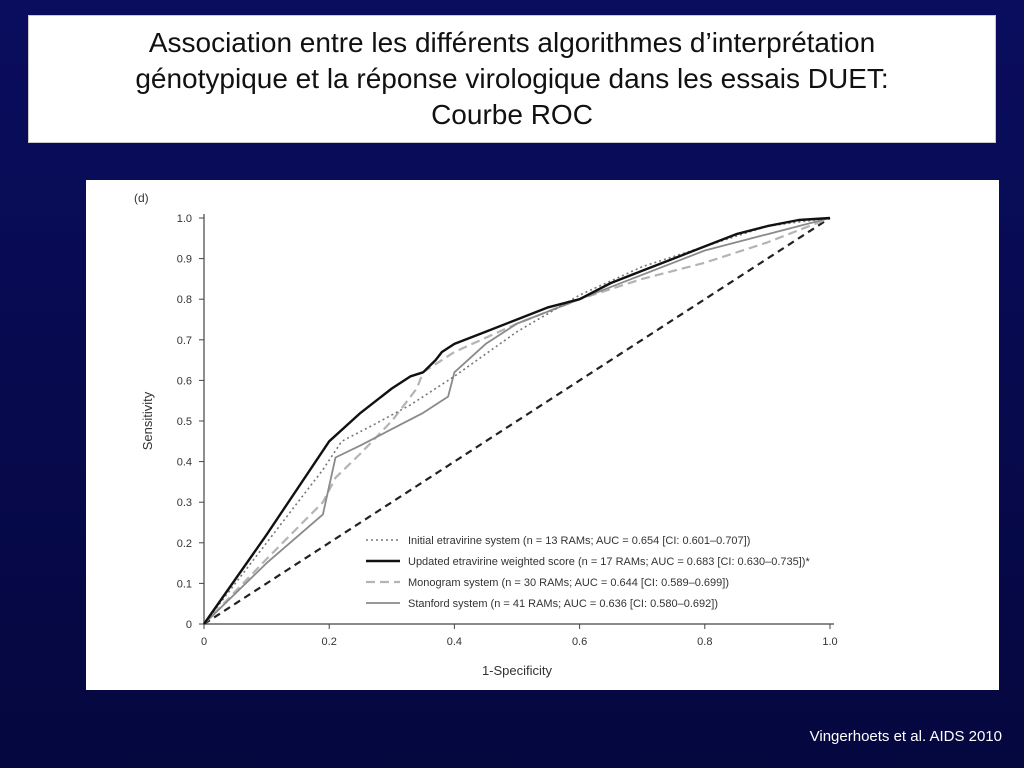 The height and width of the screenshot is (768, 1024). I want to click on y-tick-label: 0.3, so click(184, 503).